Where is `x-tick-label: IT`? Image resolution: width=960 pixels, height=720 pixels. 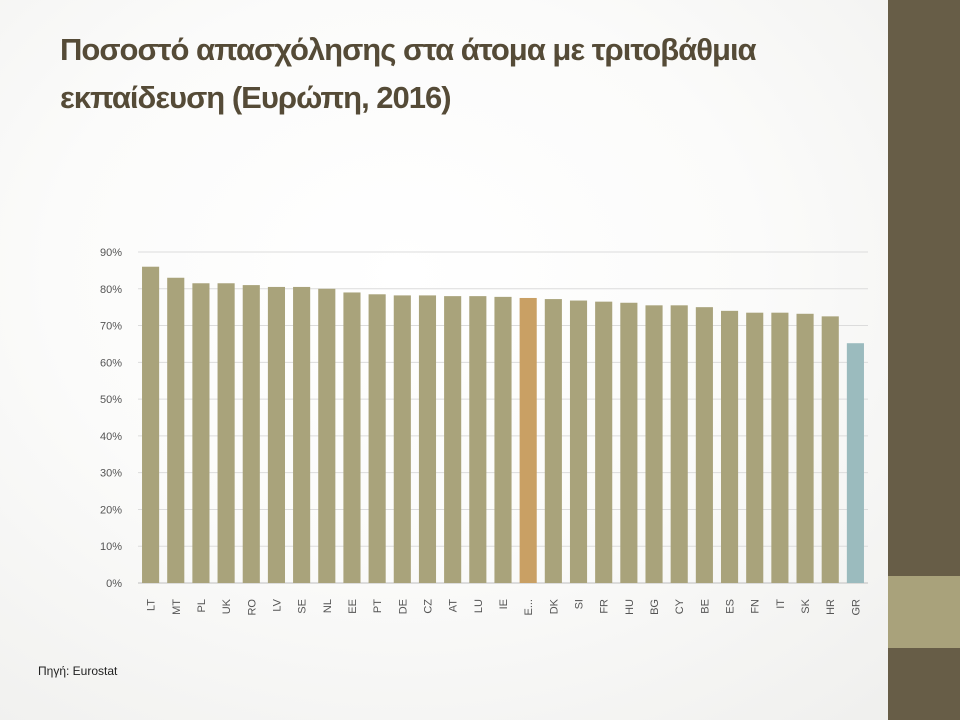 x-tick-label: IT is located at coordinates (781, 604).